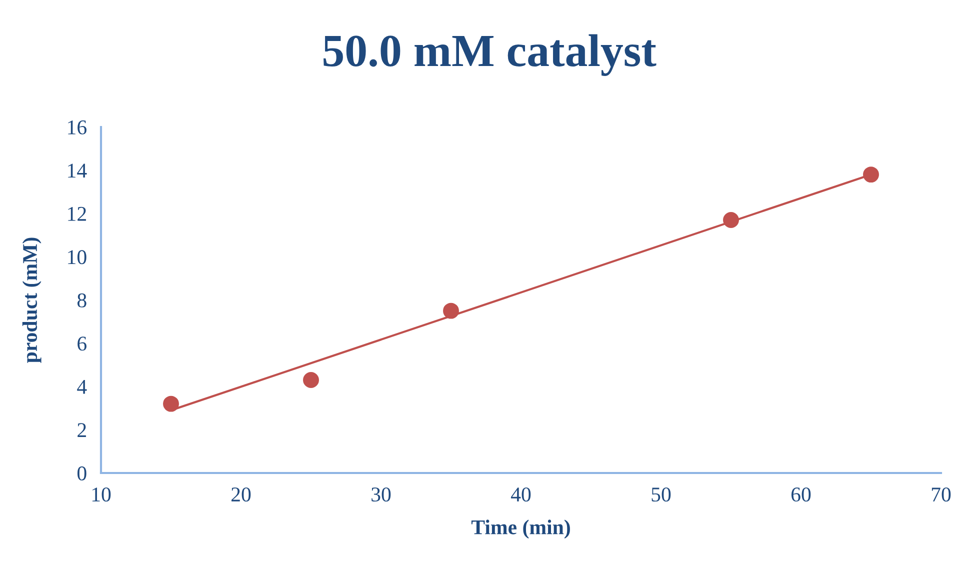 Image resolution: width=959 pixels, height=580 pixels. Describe the element at coordinates (77, 257) in the screenshot. I see `y-tick-label: 10` at that location.